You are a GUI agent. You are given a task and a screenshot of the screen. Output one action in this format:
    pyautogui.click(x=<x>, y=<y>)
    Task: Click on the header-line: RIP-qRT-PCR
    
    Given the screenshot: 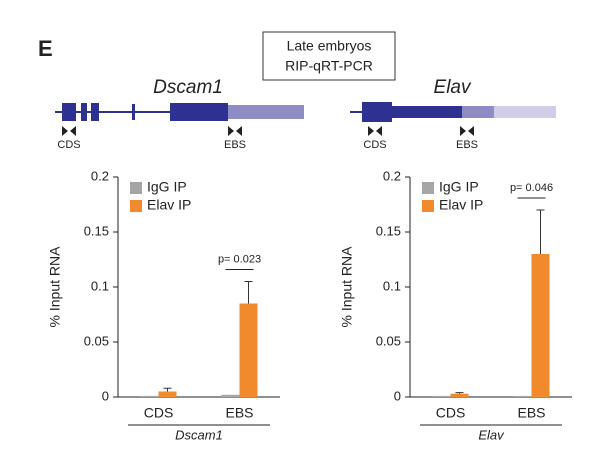 What is the action you would take?
    pyautogui.click(x=329, y=66)
    